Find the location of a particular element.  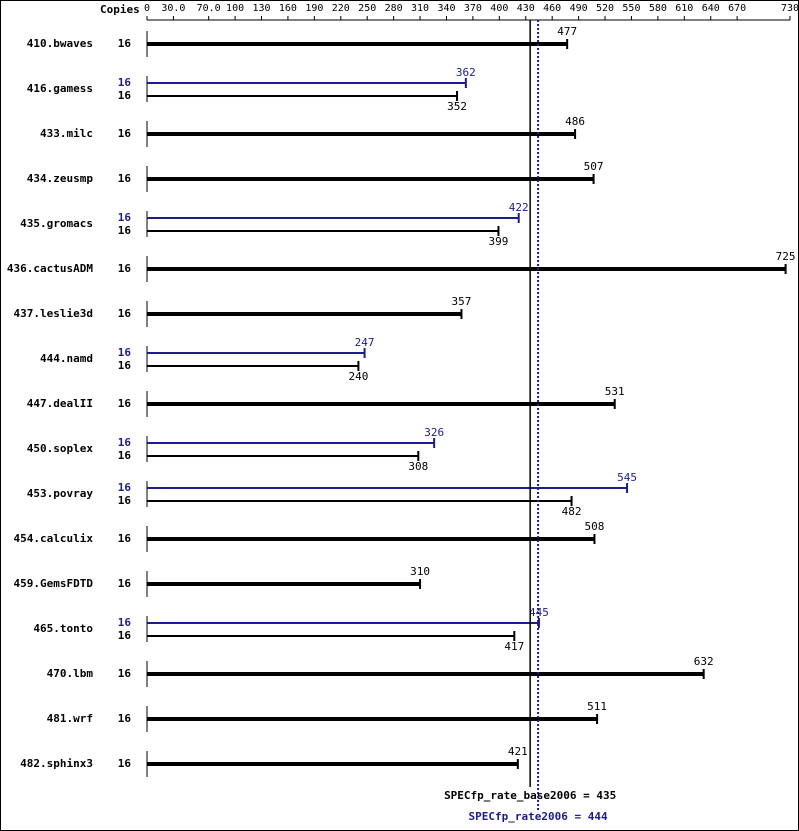

x-tick-label: 370 is located at coordinates (473, 8).